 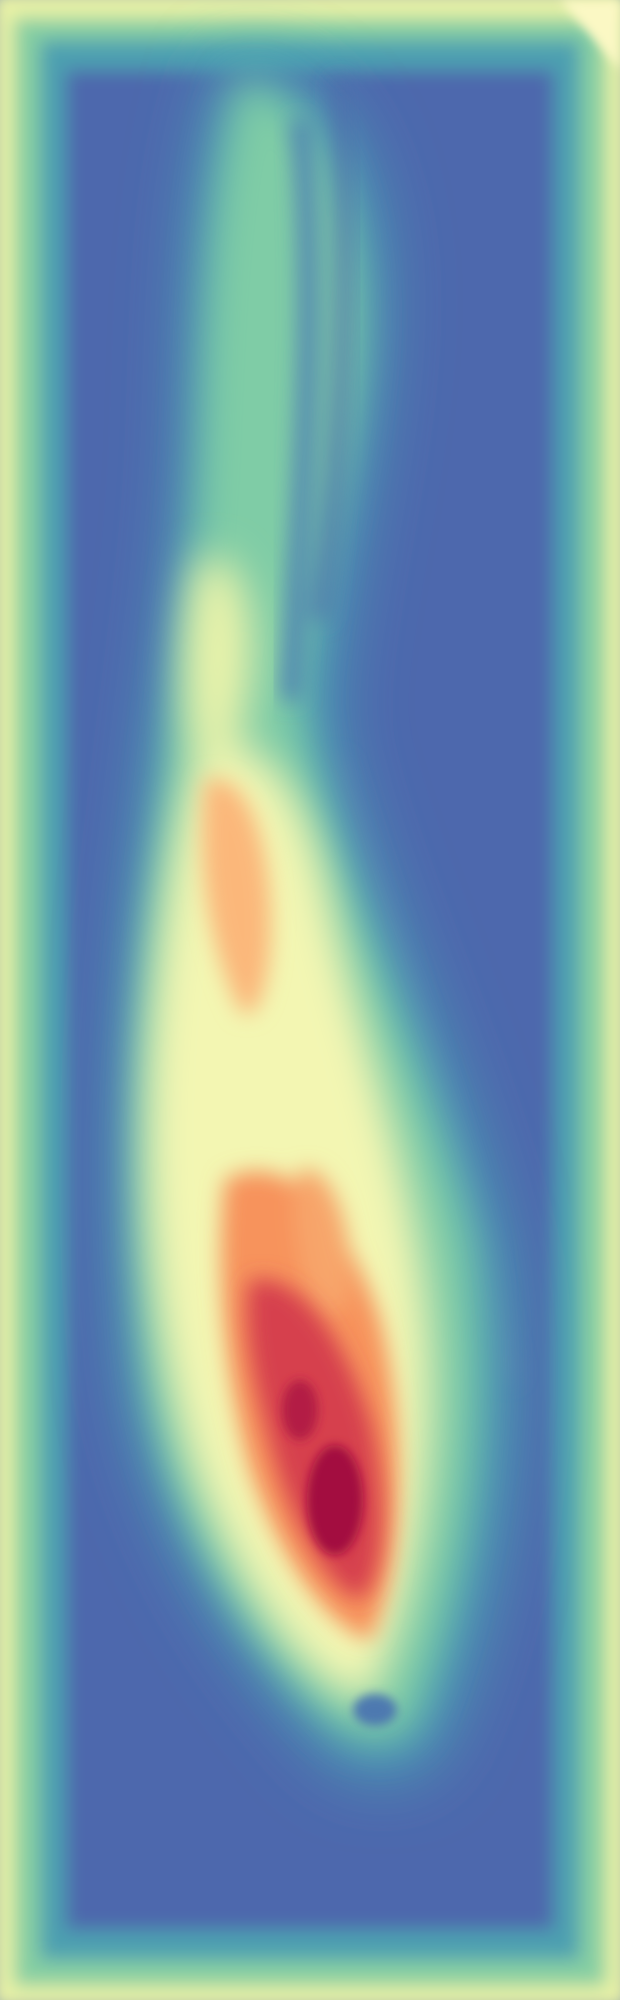 I want to click on corner-highlight, so click(x=590, y=35).